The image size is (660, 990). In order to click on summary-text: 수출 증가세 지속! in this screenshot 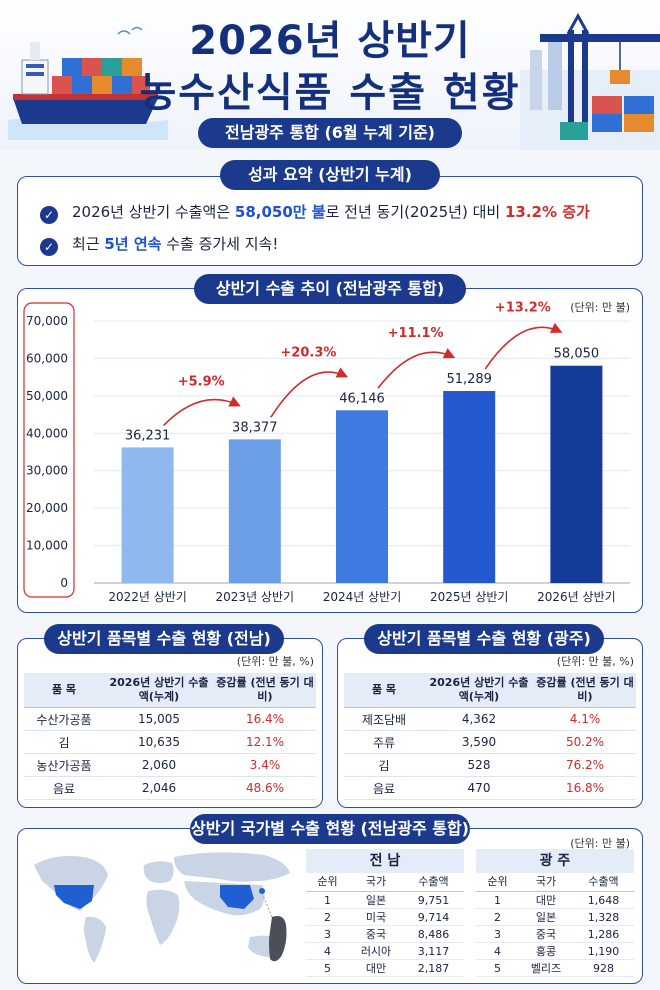, I will do `click(220, 244)`.